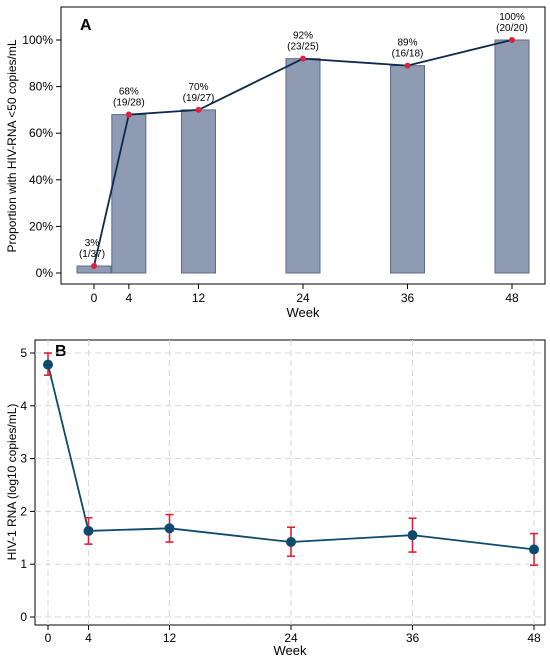  I want to click on panel-b-label: B, so click(61, 351).